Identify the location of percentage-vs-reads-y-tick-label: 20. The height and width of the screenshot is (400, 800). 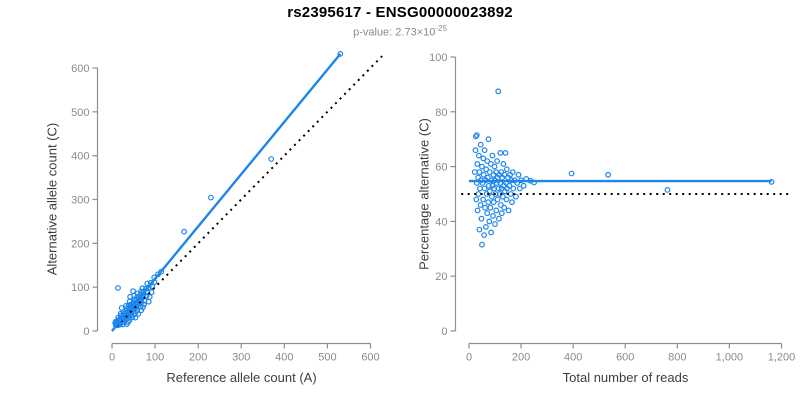
(441, 277).